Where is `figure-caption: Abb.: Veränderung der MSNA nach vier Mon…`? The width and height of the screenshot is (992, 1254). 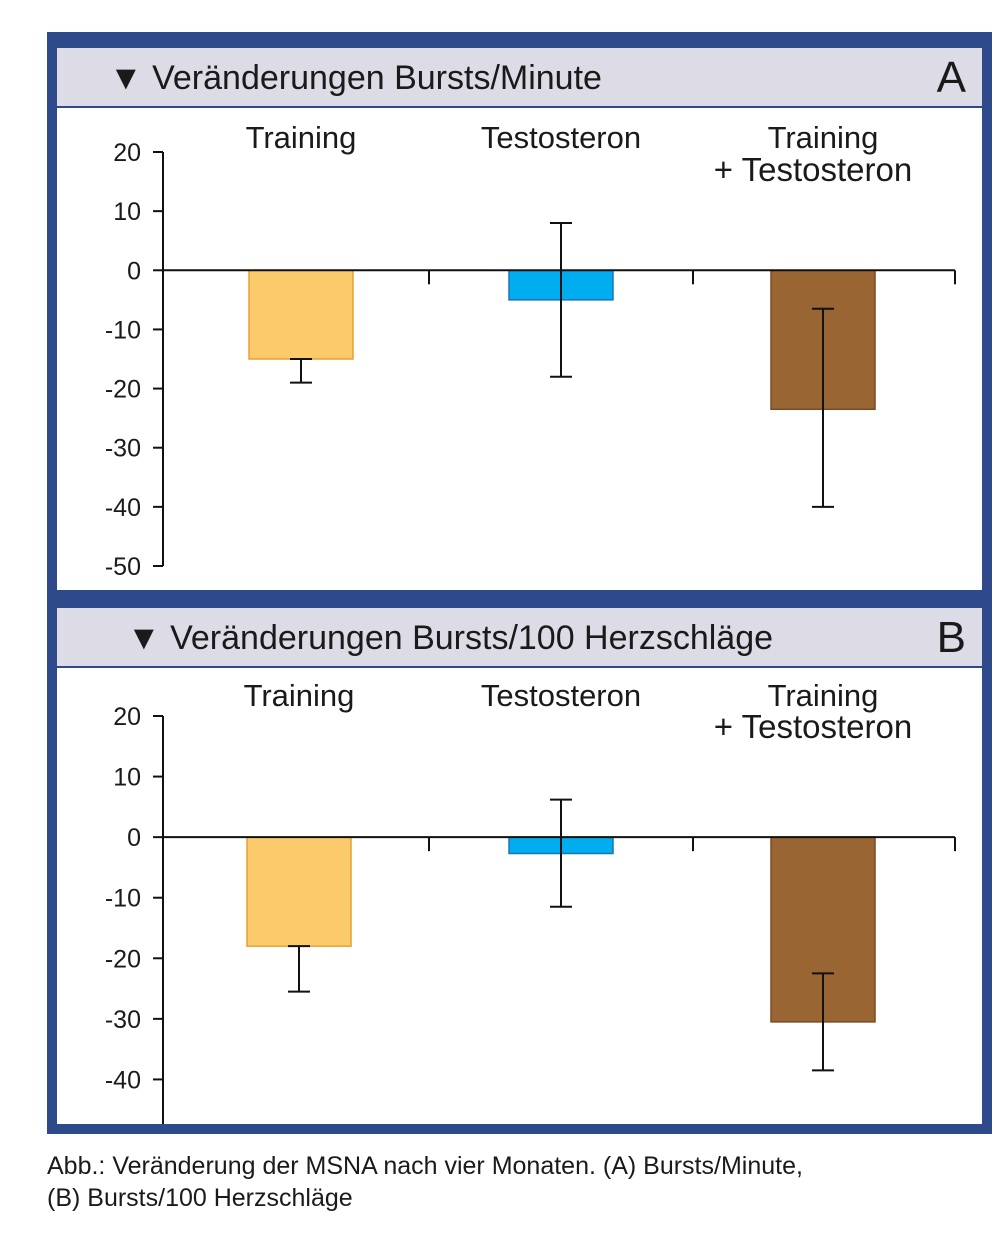
figure-caption: Abb.: Veränderung der MSNA nach vier Mon… is located at coordinates (517, 1182).